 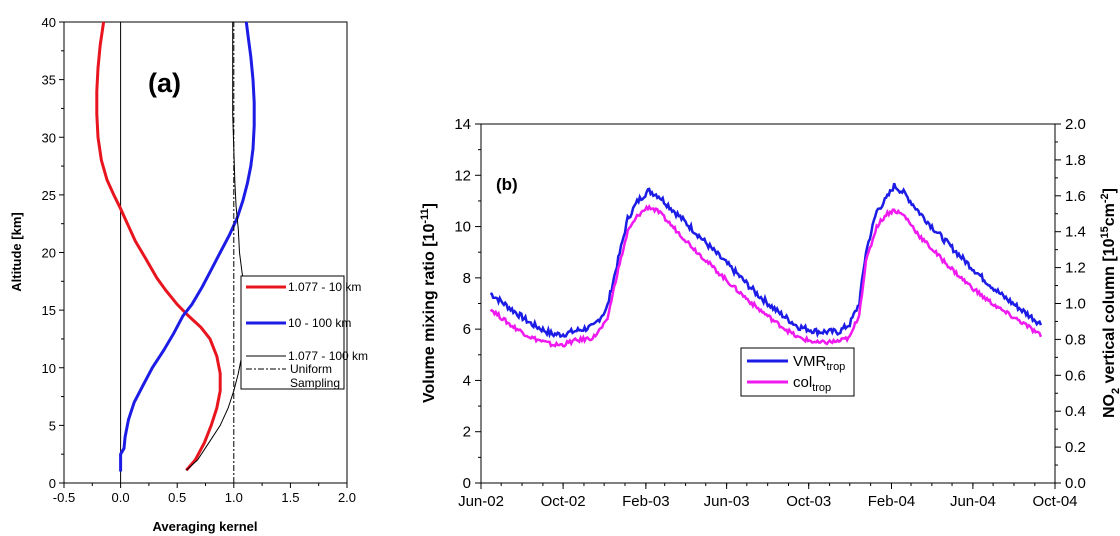 What do you see at coordinates (292, 332) in the screenshot?
I see `panel-a-legend-box` at bounding box center [292, 332].